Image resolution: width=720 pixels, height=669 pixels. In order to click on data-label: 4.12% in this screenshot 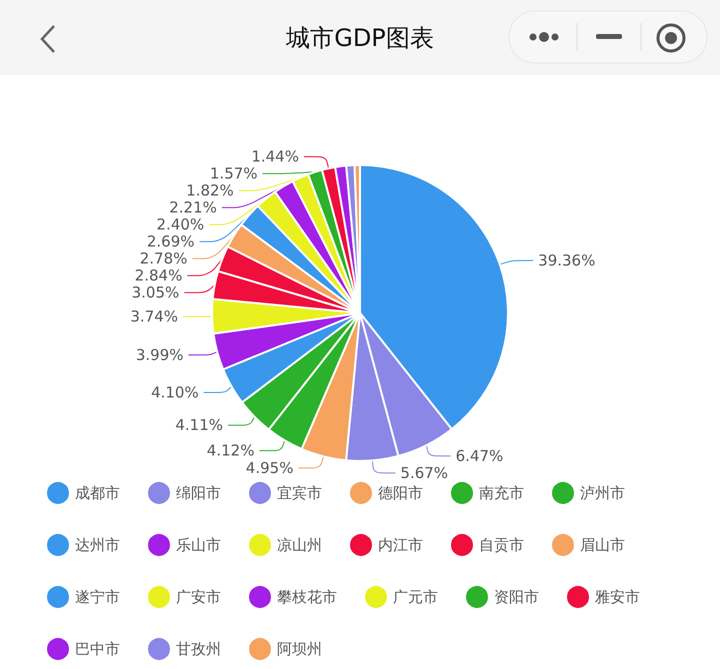, I will do `click(230, 451)`.